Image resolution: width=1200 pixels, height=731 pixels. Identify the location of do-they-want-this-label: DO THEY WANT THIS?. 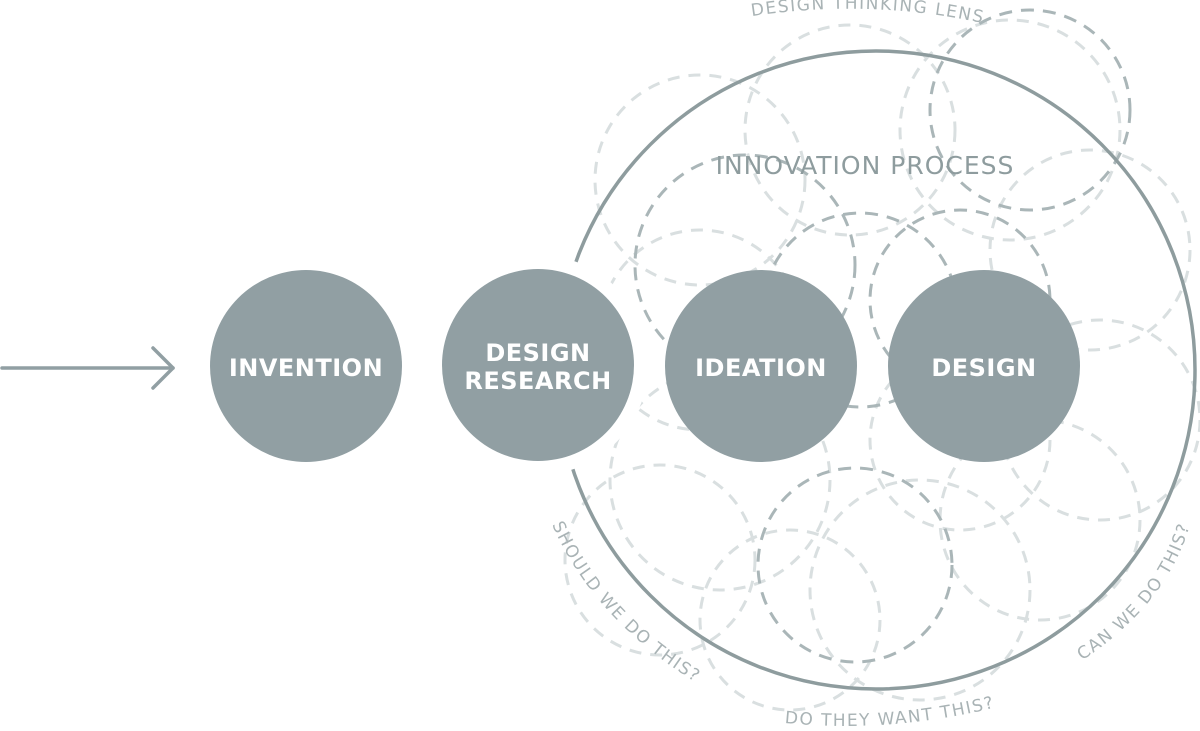
(890, 712).